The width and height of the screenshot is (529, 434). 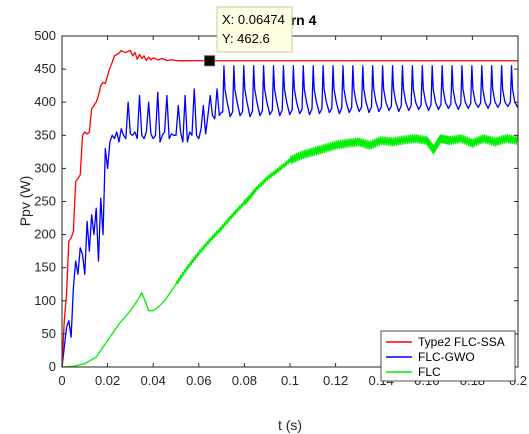 What do you see at coordinates (335, 380) in the screenshot?
I see `x-tick-label: 0.12` at bounding box center [335, 380].